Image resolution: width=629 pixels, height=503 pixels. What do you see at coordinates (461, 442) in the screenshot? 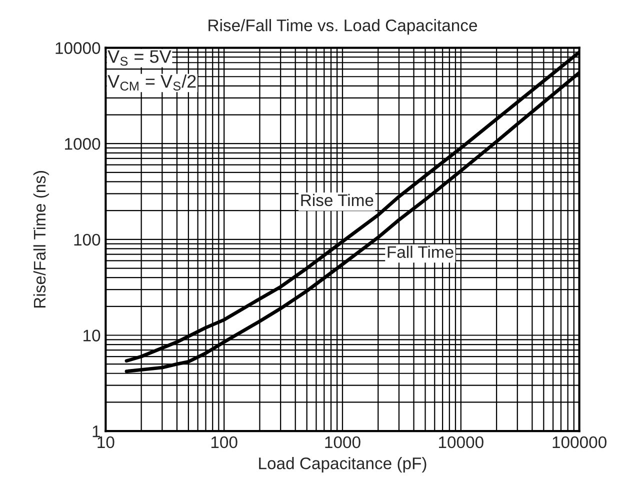
I see `x-tick-label: 10000` at bounding box center [461, 442].